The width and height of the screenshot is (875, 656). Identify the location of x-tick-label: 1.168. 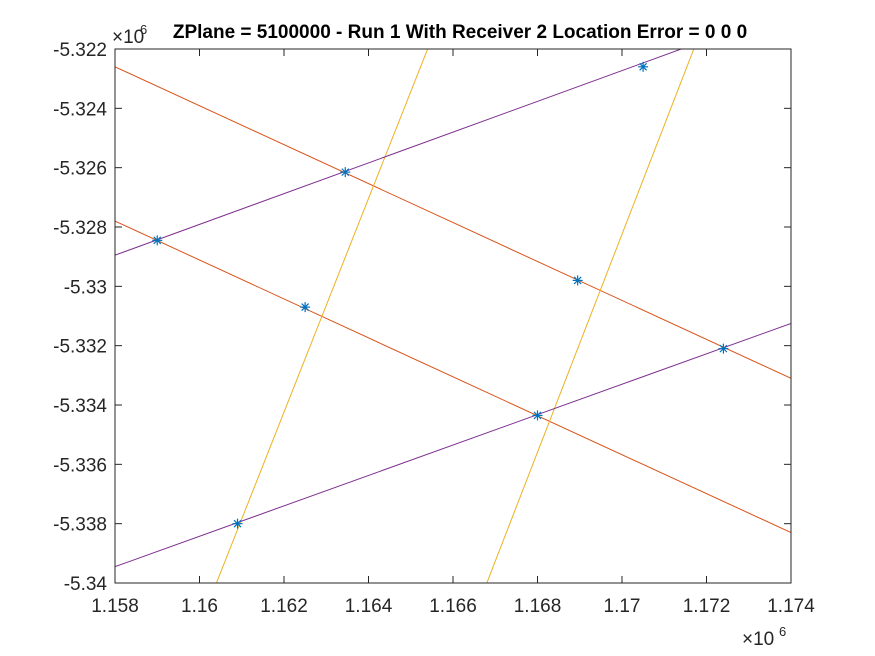
(538, 606).